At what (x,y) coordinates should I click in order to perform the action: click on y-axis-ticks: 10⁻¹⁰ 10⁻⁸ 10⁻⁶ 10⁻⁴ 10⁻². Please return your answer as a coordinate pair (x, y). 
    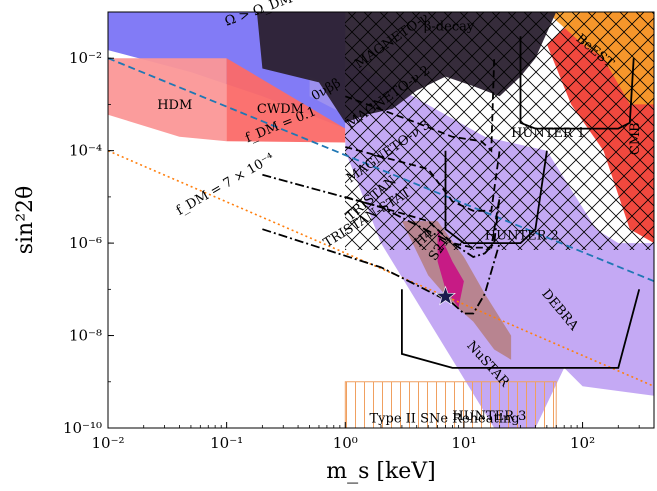
    Looking at the image, I should click on (88, 243).